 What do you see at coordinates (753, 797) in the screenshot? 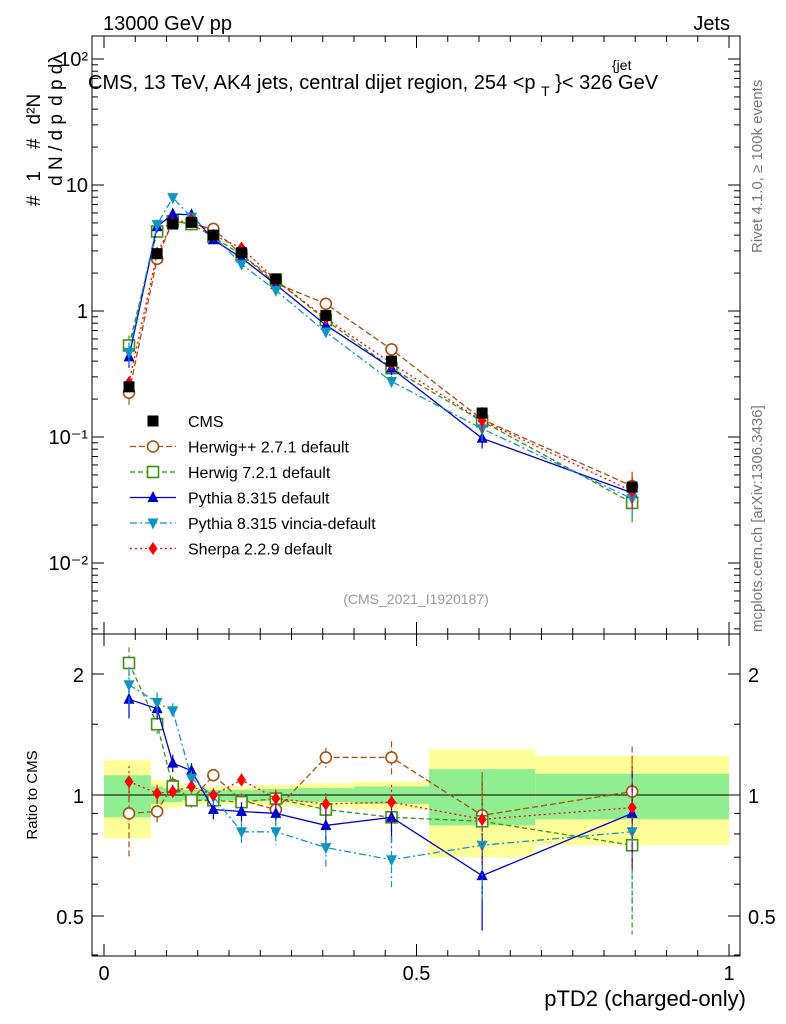
I see `ratio-ytick-label-right: 1` at bounding box center [753, 797].